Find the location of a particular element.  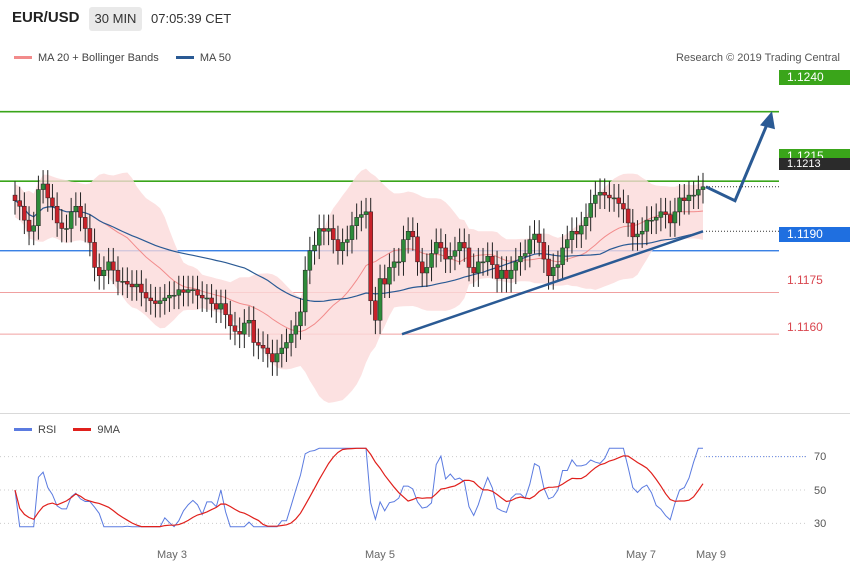

timeframe-selector: 30 MIN is located at coordinates (115, 19).